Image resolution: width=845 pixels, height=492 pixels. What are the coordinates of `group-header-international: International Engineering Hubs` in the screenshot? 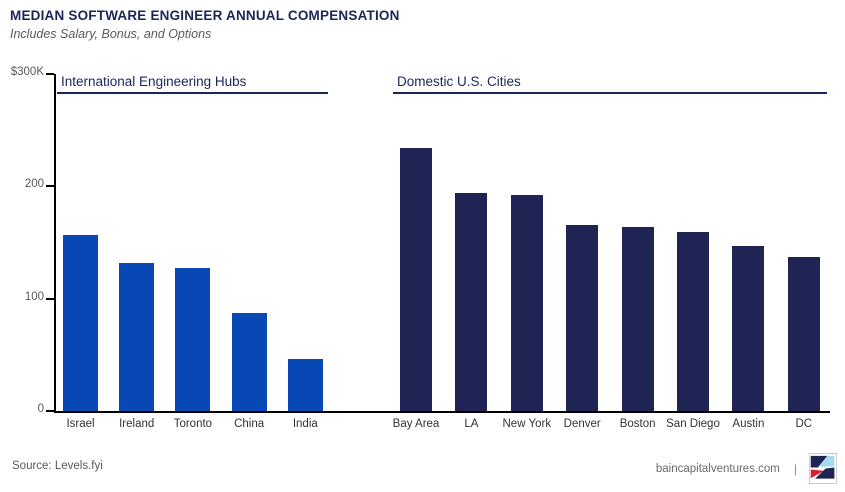 It's located at (192, 84).